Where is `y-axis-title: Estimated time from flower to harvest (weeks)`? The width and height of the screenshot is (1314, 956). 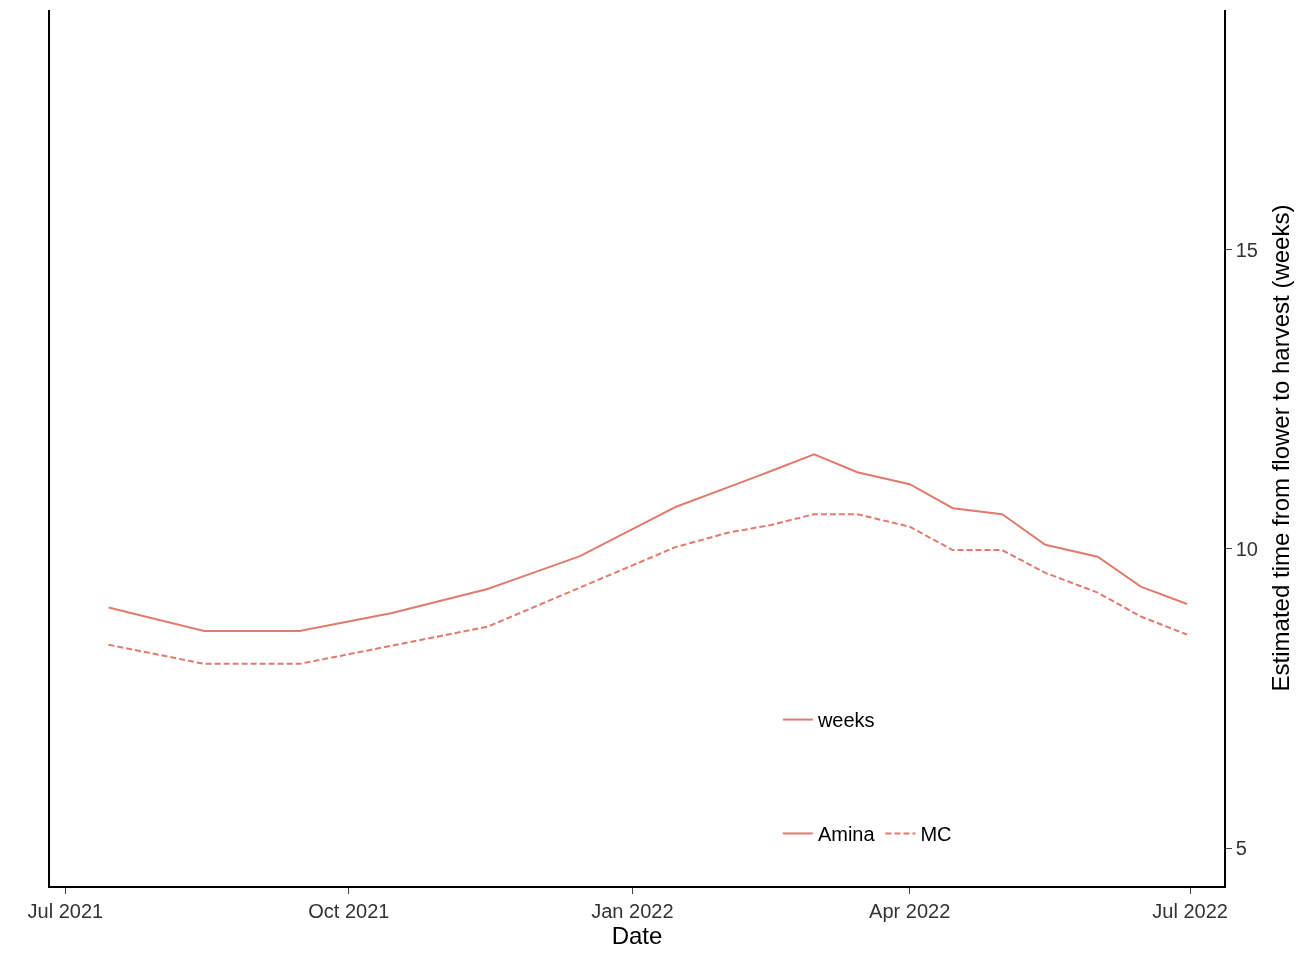
y-axis-title: Estimated time from flower to harvest (weeks) is located at coordinates (1280, 448).